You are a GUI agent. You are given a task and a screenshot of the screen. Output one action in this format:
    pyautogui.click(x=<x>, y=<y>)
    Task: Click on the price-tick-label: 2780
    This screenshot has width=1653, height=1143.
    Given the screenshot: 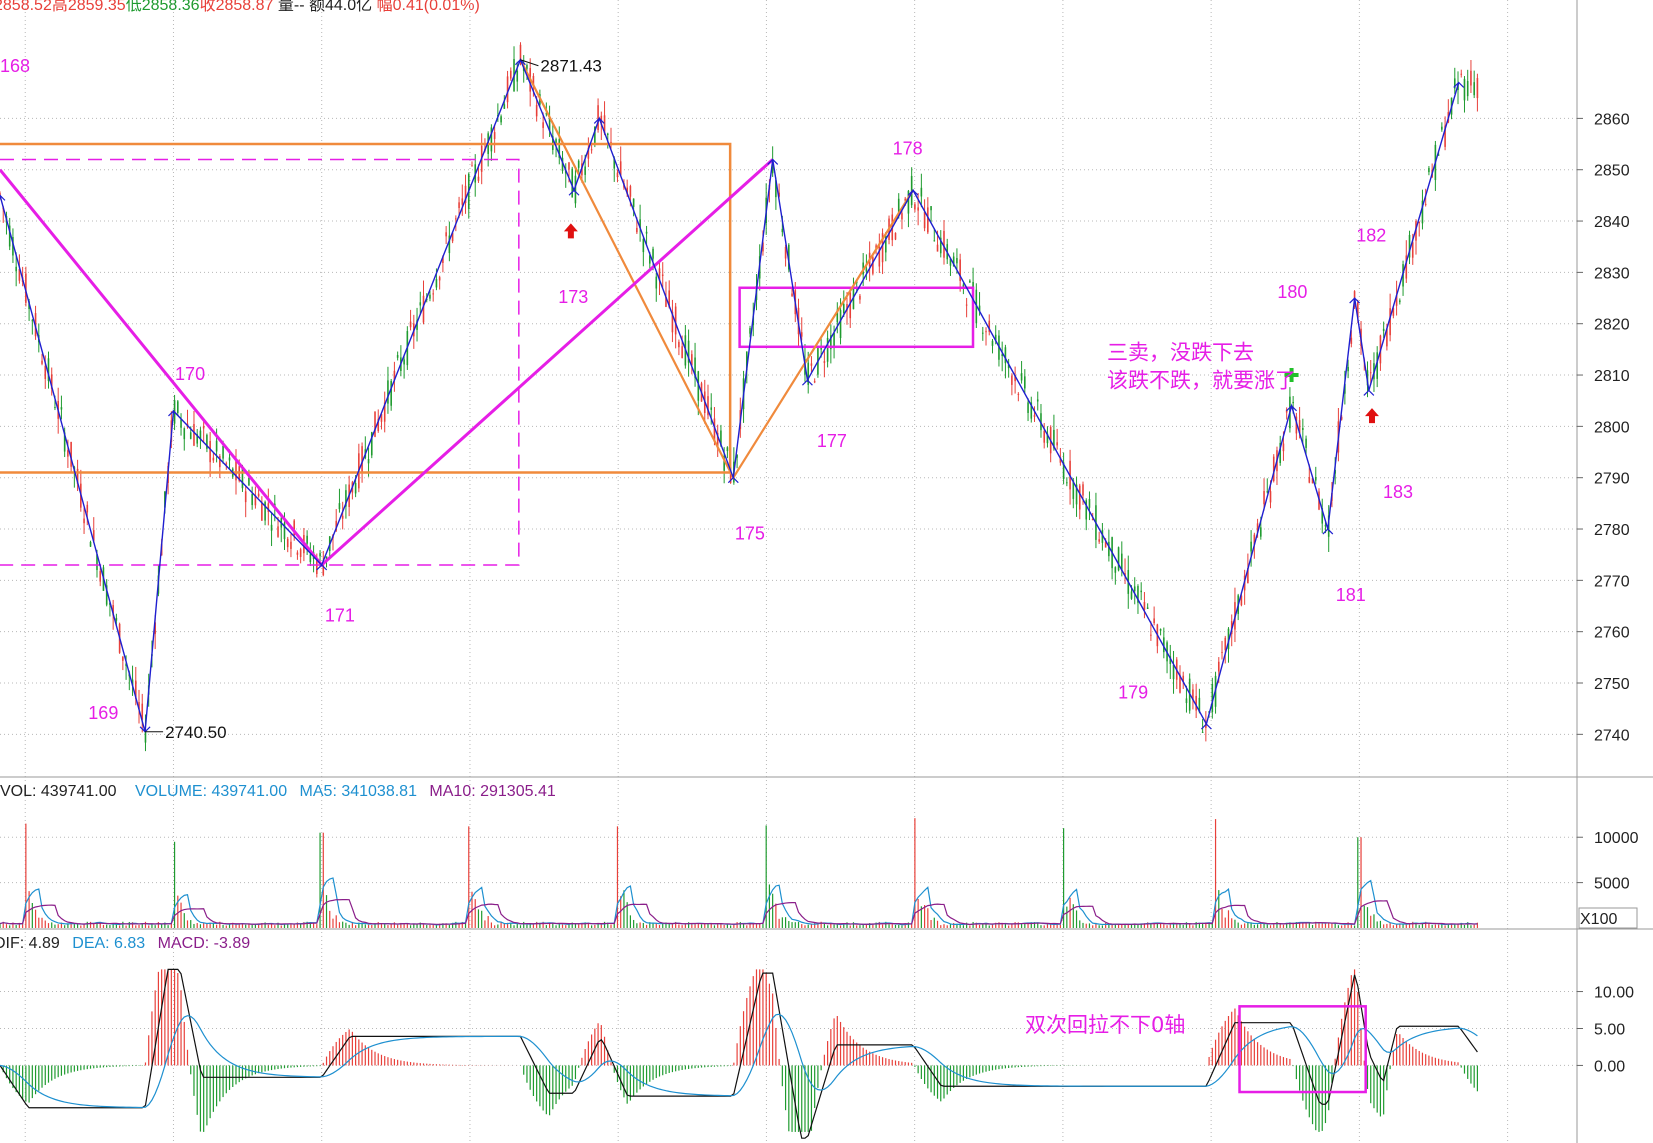 What is the action you would take?
    pyautogui.click(x=1612, y=530)
    